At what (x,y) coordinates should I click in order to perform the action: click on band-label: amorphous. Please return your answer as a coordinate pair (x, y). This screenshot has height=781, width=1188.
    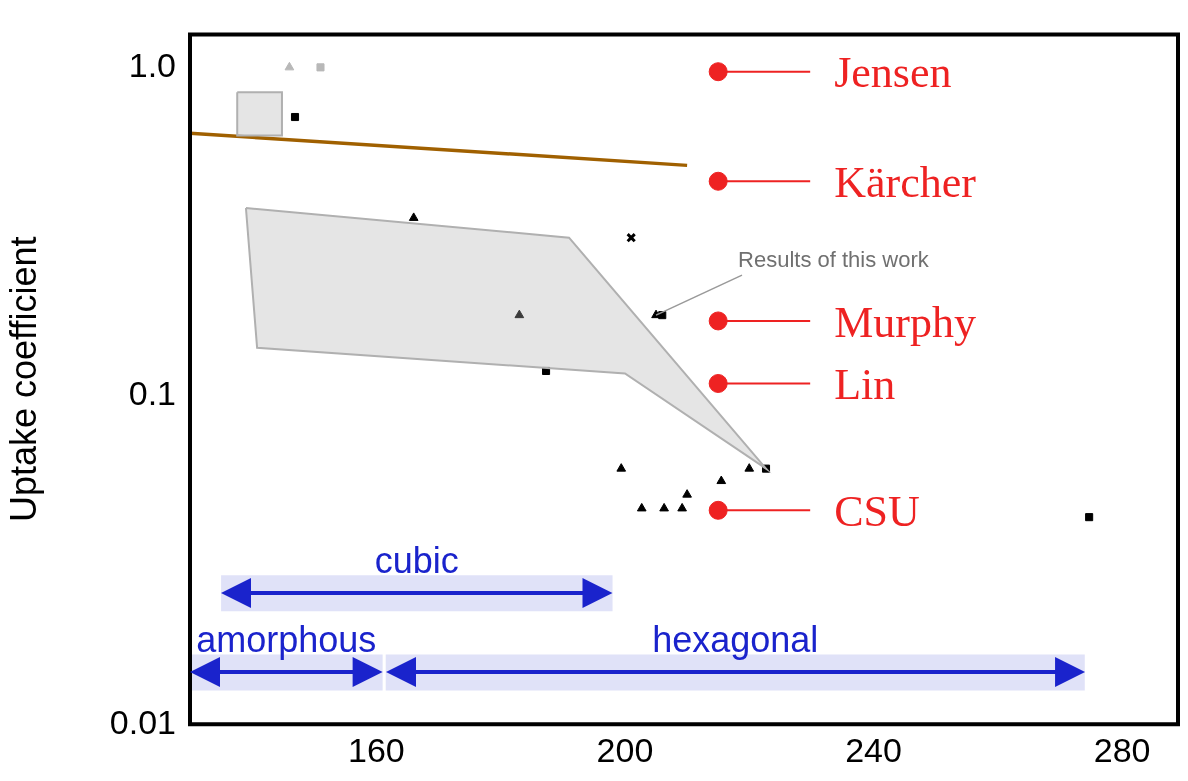
    Looking at the image, I should click on (286, 640).